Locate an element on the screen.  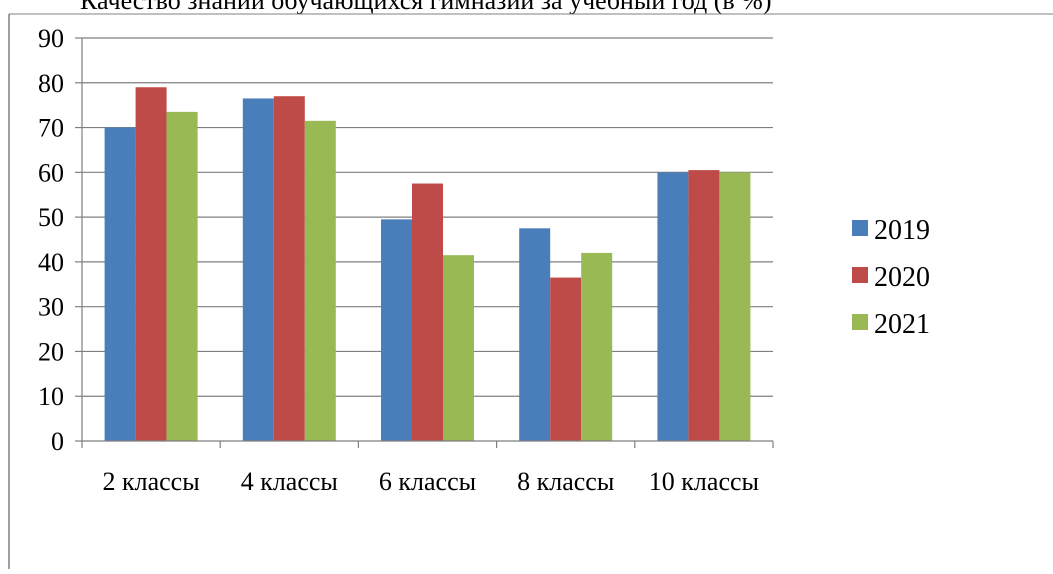
y-tick-labels: 0 10 20 30 40 50 60 70 80 90 is located at coordinates (51, 240).